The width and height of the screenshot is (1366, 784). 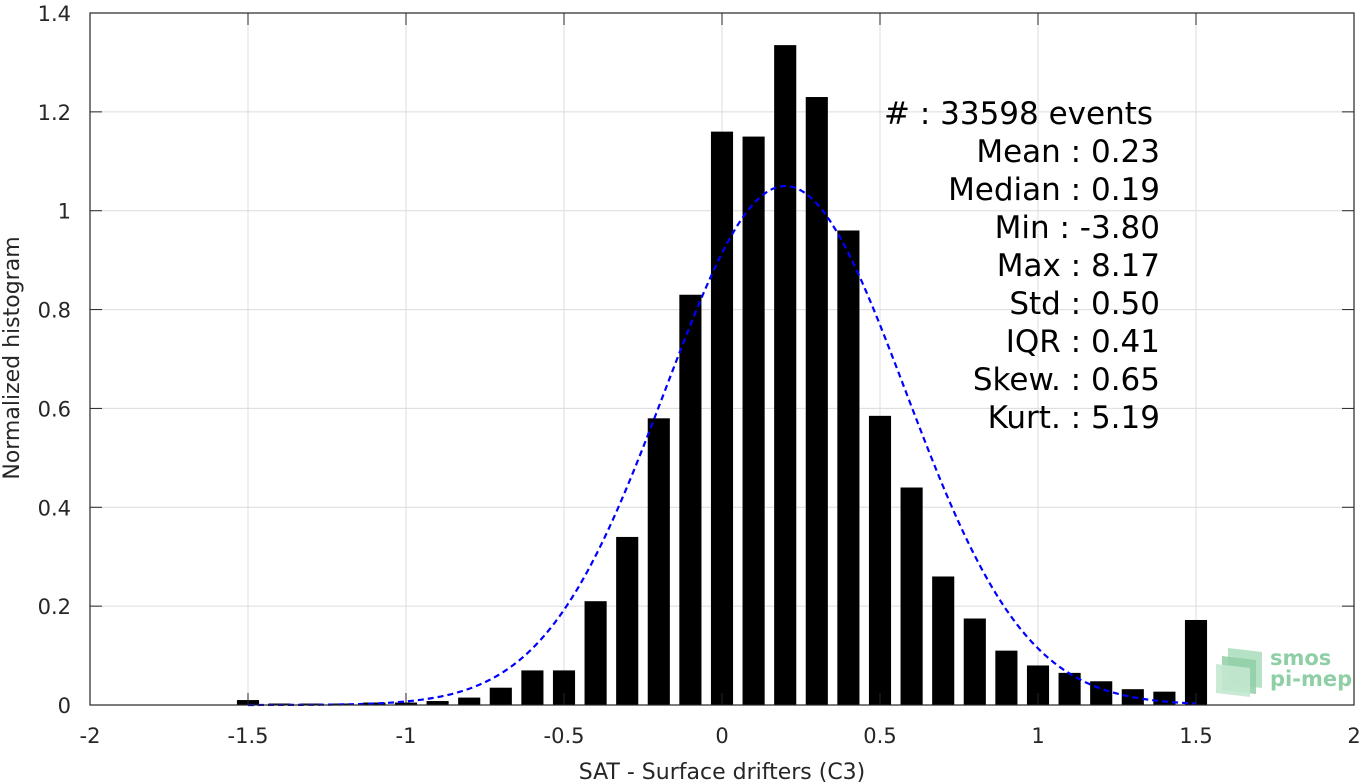 What do you see at coordinates (54, 311) in the screenshot?
I see `y-tick-label-4: 0.8` at bounding box center [54, 311].